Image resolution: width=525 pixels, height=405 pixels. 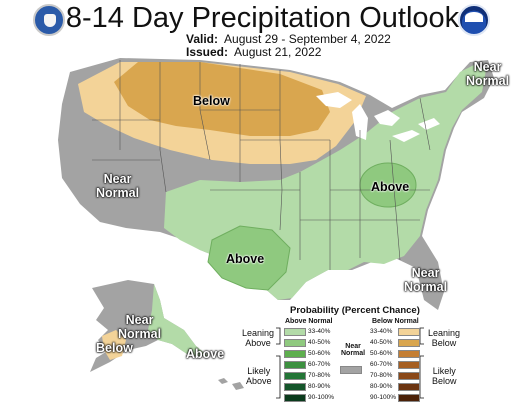 What do you see at coordinates (114, 348) in the screenshot?
I see `region-label-below-alaska: Below` at bounding box center [114, 348].